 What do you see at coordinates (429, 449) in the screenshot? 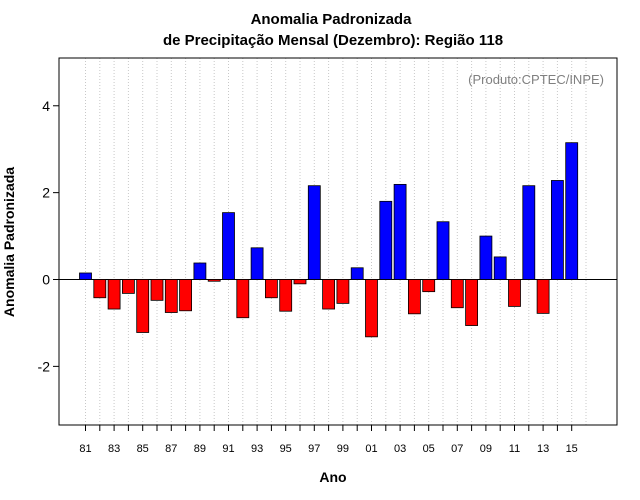
I see `x-tick-label-05: 05` at bounding box center [429, 449].